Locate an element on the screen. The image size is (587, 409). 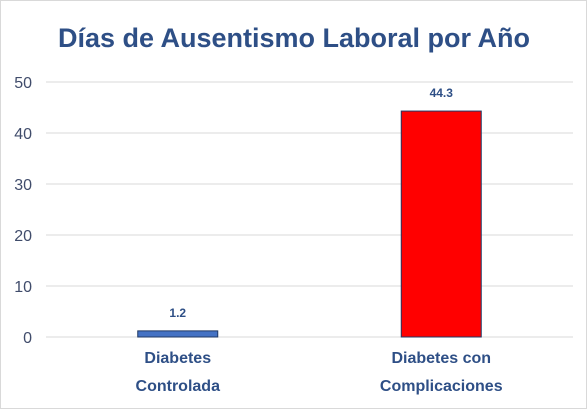
y-tick-label: 20 is located at coordinates (23, 236).